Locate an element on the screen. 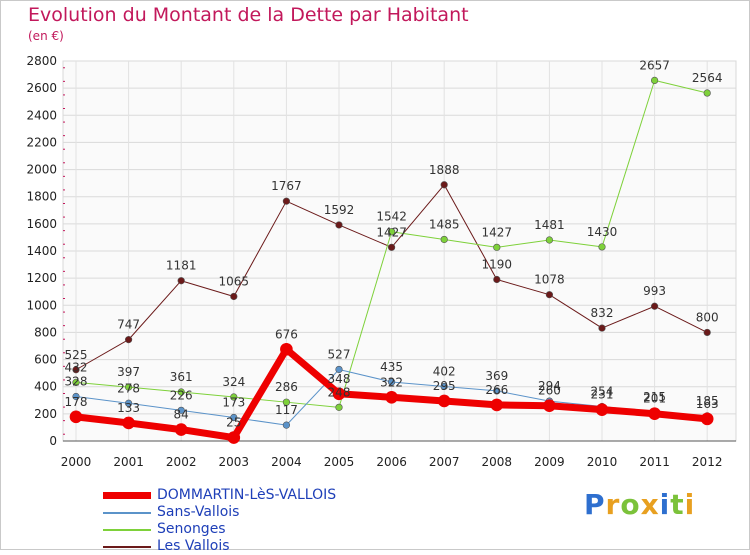 This screenshot has width=750, height=555. y-tick-label: 1600 is located at coordinates (41, 224).